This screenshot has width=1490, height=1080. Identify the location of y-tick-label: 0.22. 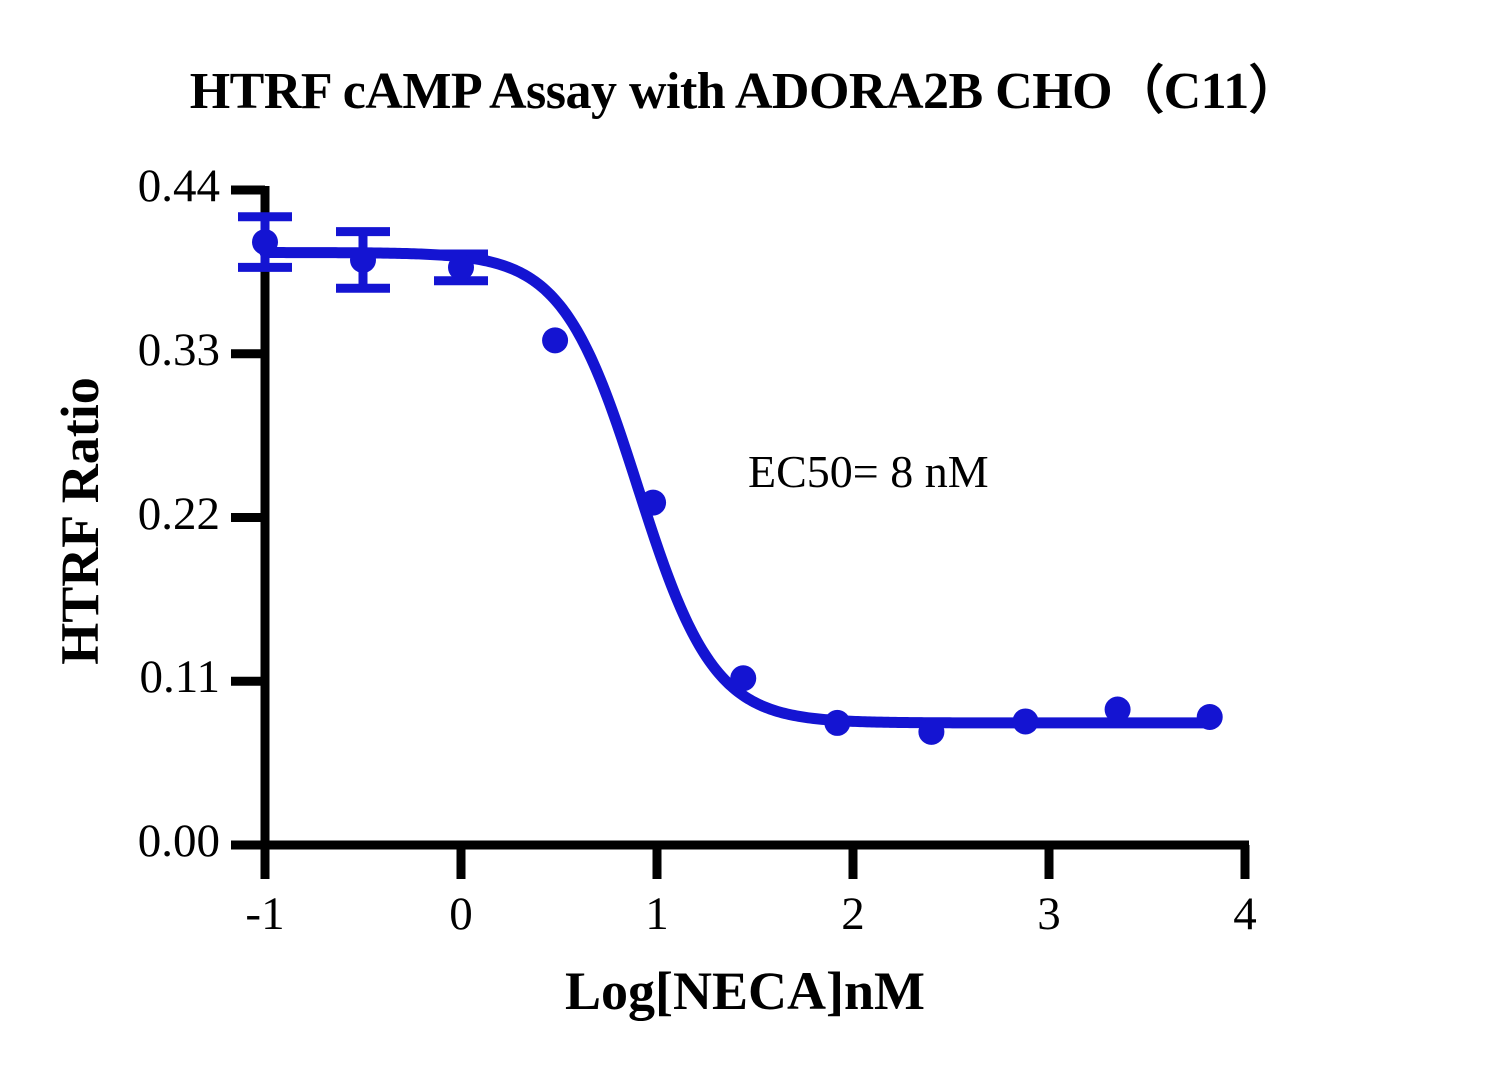
(178, 513).